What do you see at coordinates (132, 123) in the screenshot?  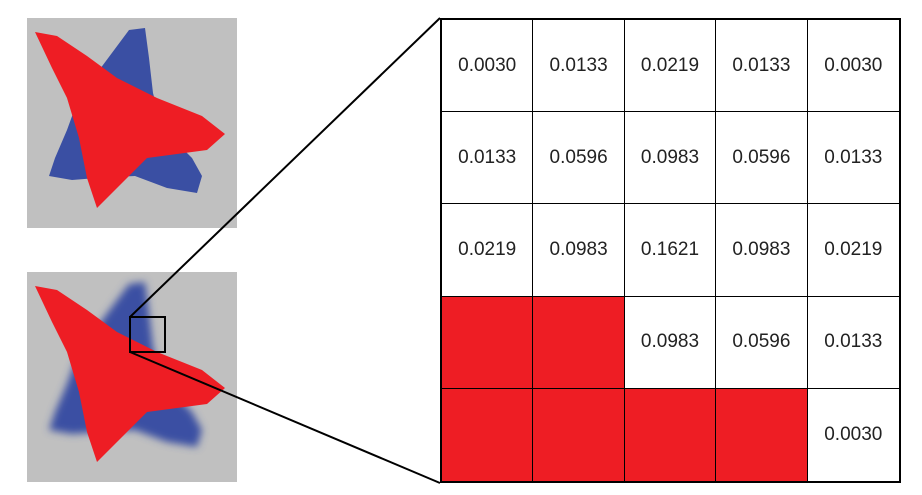 I see `sharp-star-image` at bounding box center [132, 123].